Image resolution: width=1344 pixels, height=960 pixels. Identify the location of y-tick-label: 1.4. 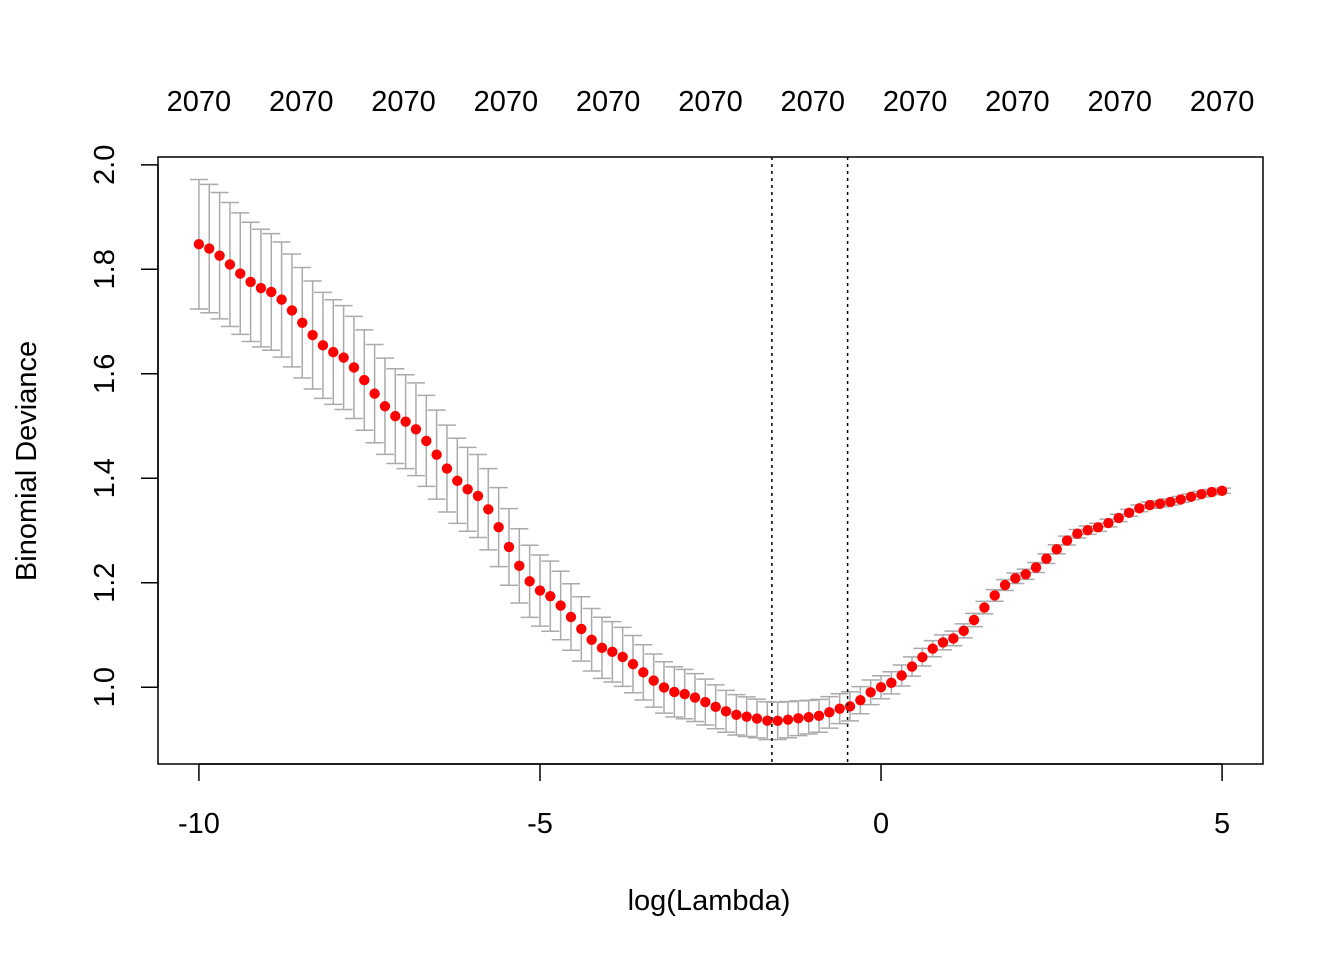
(105, 478).